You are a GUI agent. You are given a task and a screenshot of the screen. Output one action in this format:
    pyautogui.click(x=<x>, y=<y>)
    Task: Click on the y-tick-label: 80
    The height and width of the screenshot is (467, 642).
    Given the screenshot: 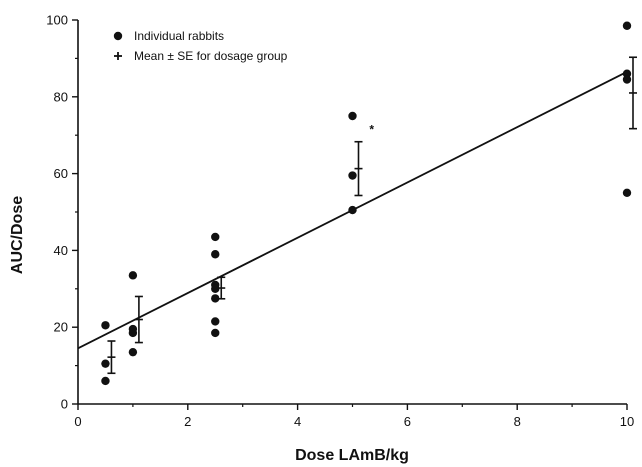 What is the action you would take?
    pyautogui.click(x=61, y=96)
    